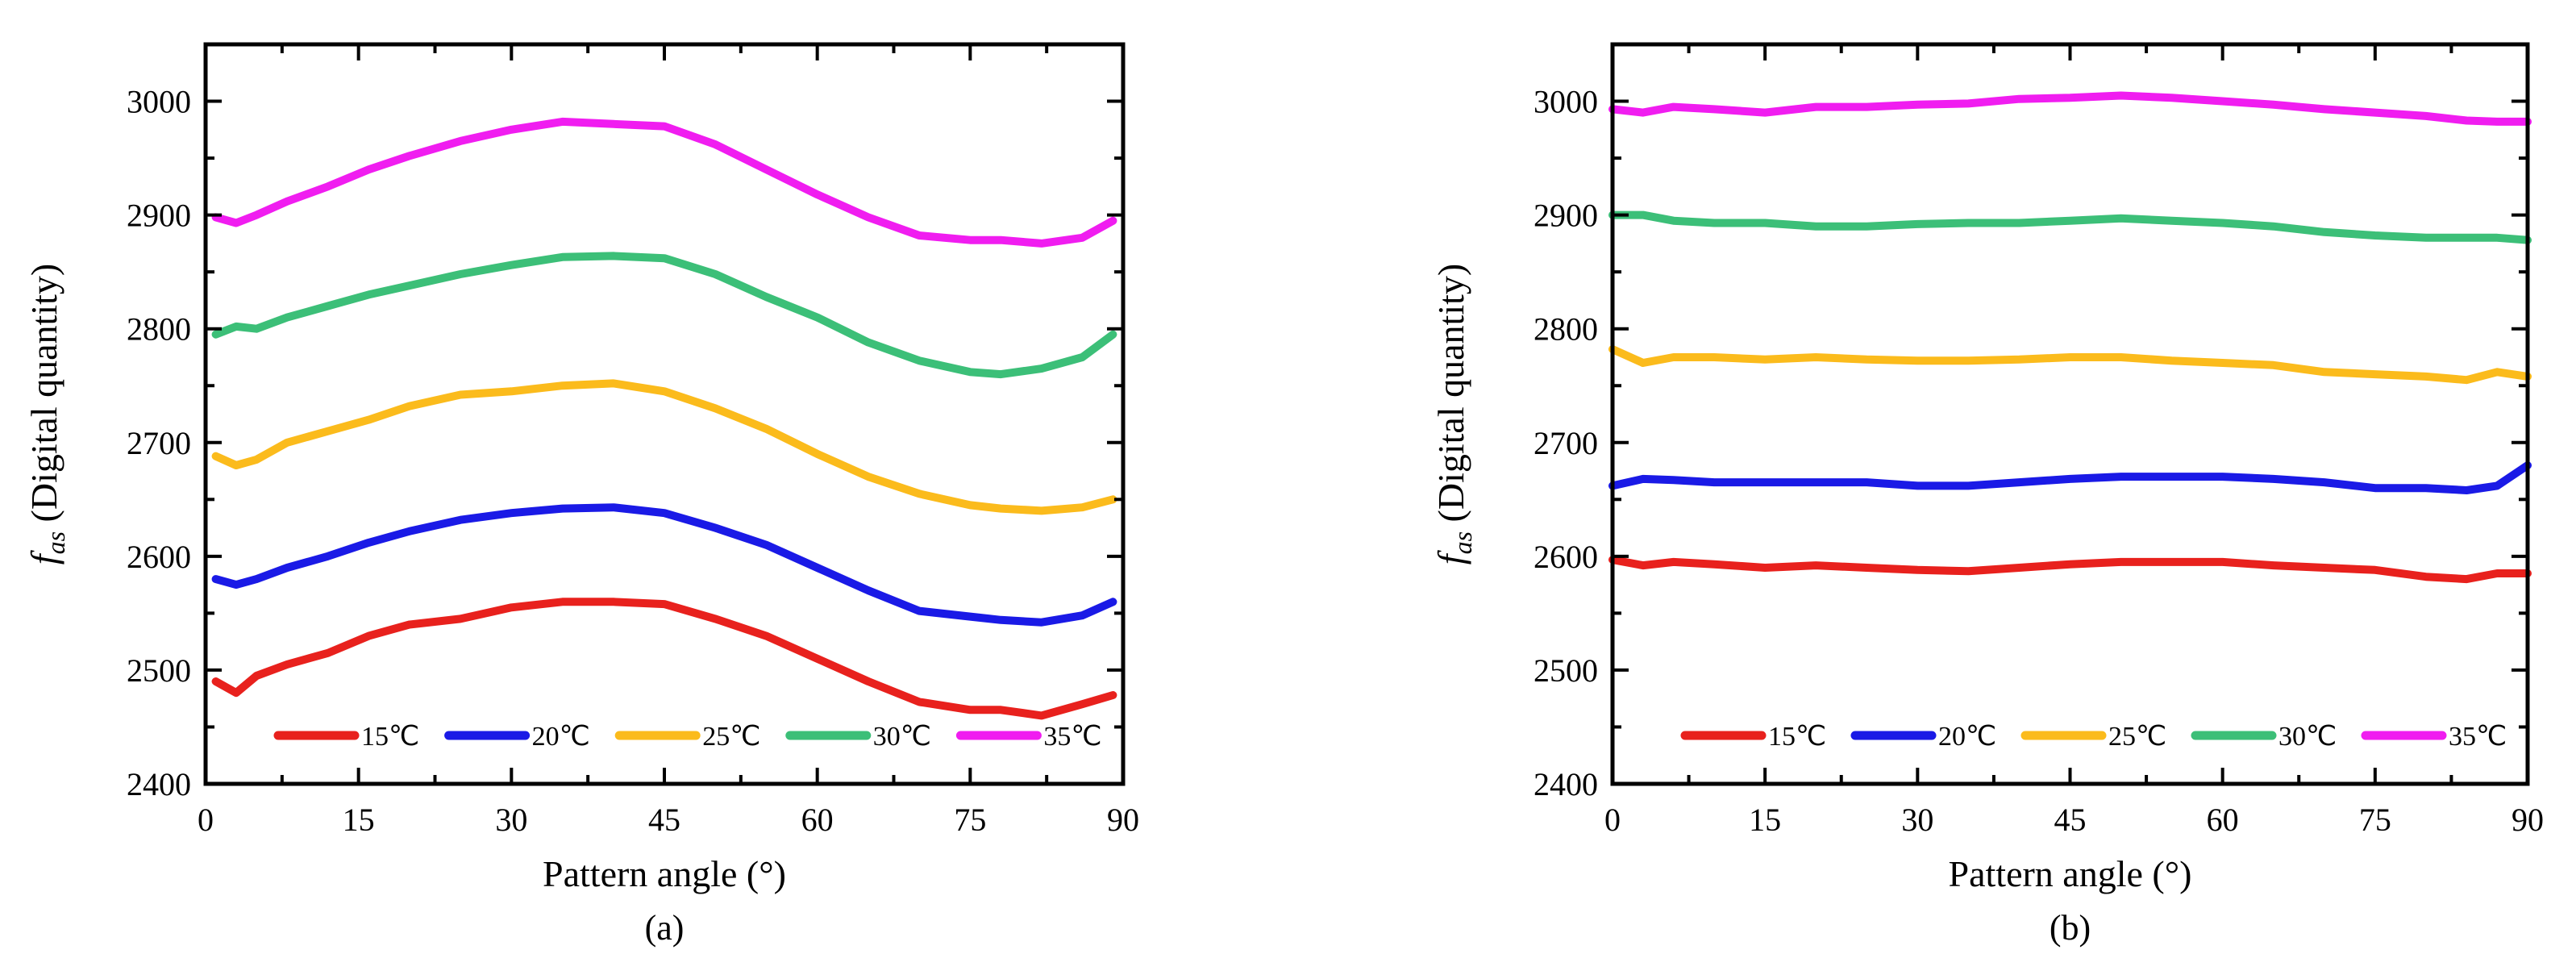 The width and height of the screenshot is (2576, 979). I want to click on panel-caption: (b), so click(2070, 928).